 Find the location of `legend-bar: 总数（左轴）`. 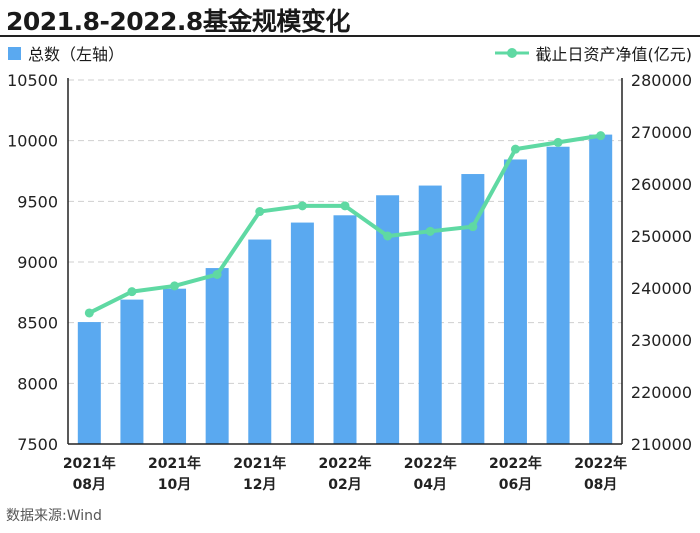

legend-bar: 总数（左轴） is located at coordinates (66, 53).